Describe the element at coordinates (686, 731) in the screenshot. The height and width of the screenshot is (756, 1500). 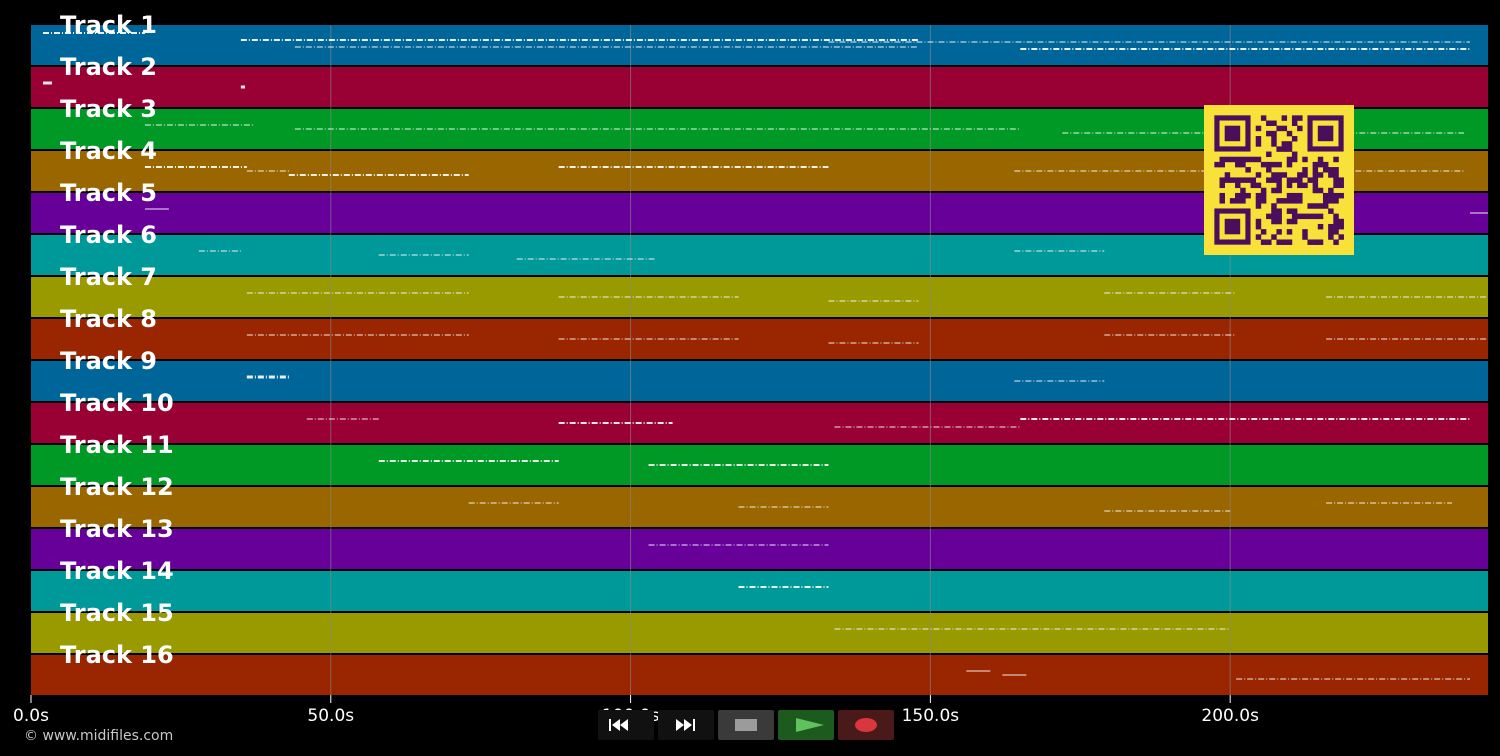
I see `fast-forward-icon` at that location.